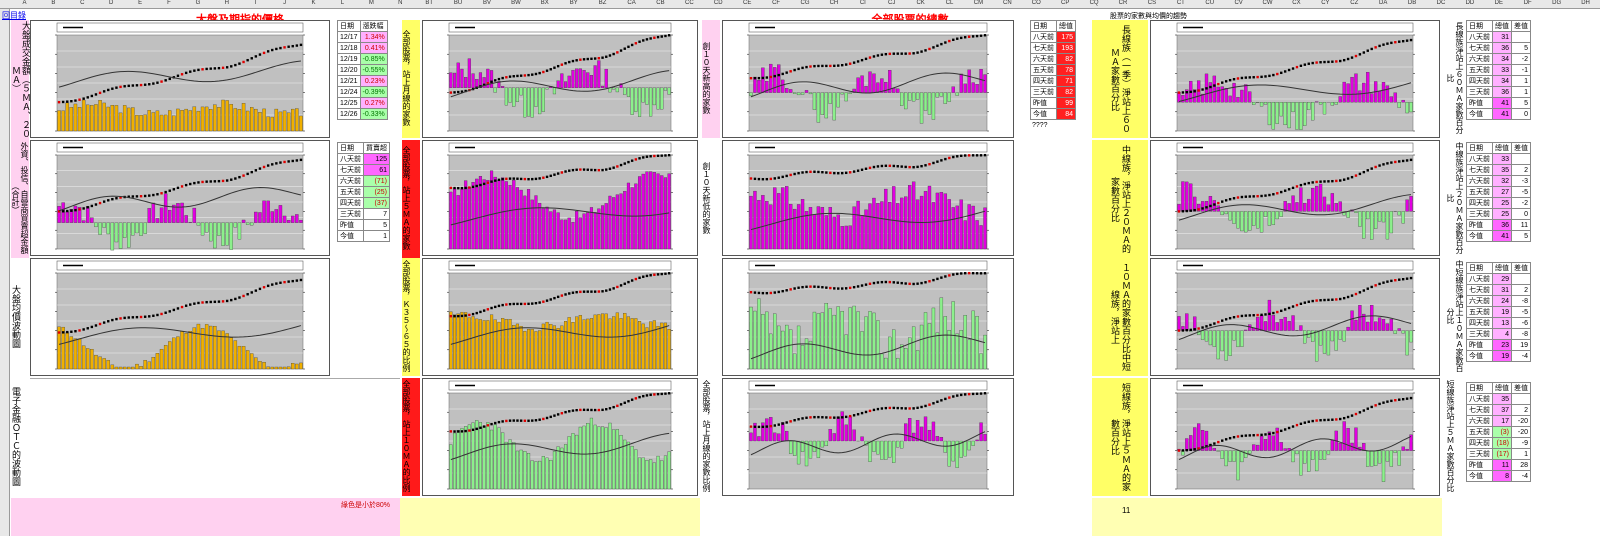 This screenshot has height=536, width=1600. Describe the element at coordinates (1527, 3) in the screenshot. I see `column-letter: DF` at that location.